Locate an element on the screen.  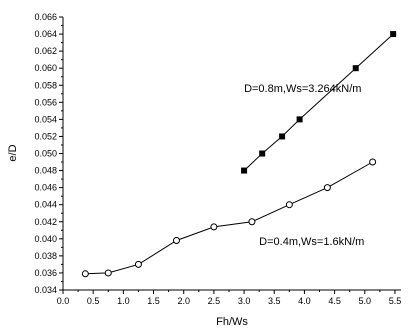
y-axis-title: e/D is located at coordinates (13, 152).